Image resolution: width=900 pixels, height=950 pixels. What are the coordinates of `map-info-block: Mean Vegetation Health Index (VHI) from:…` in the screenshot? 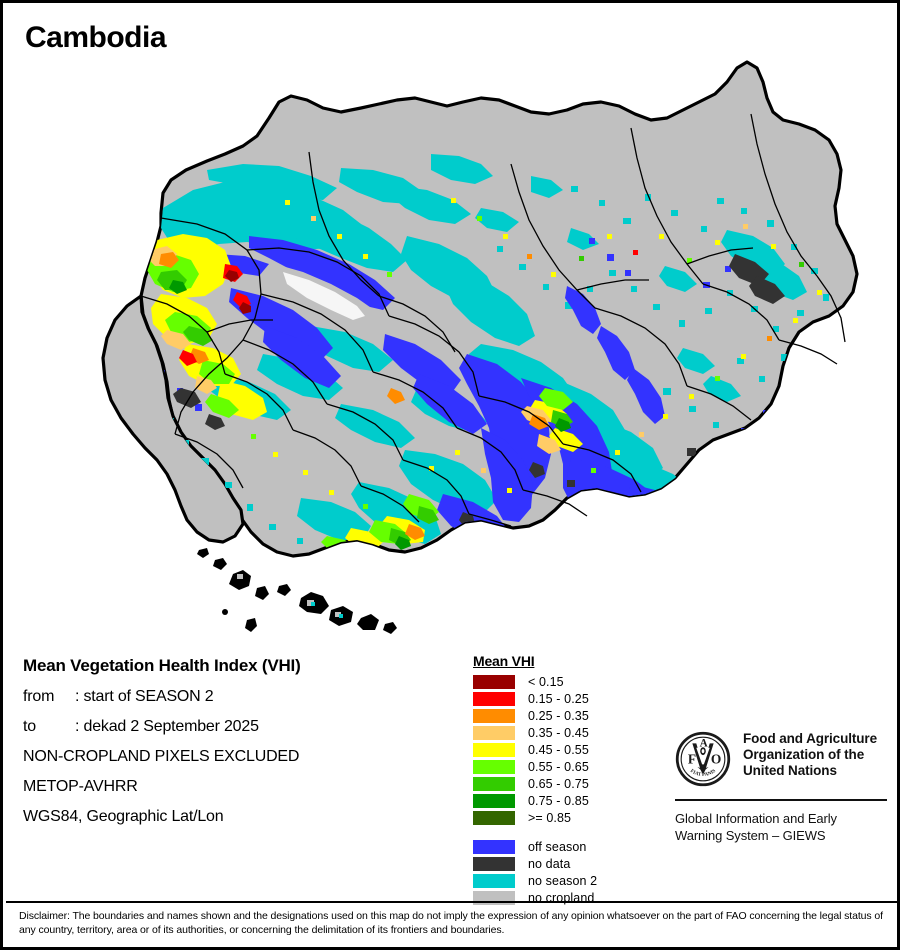 It's located at (238, 747).